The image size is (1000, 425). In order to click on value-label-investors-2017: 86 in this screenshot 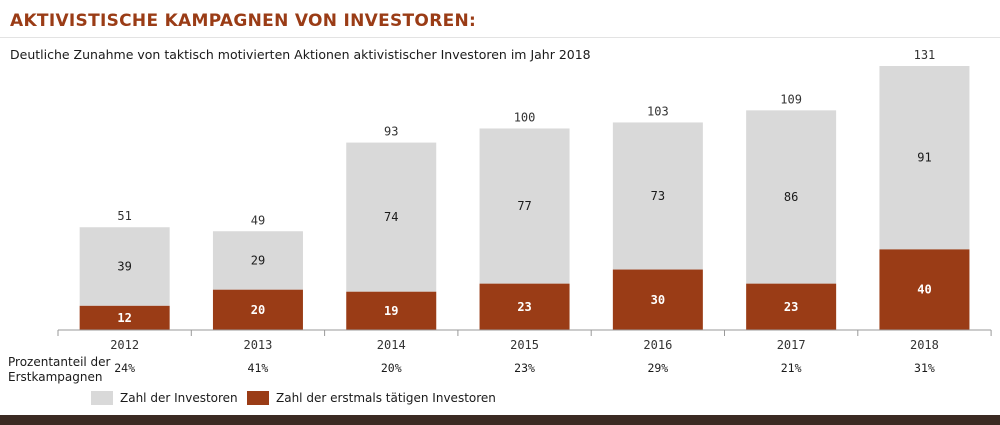, I will do `click(791, 197)`.